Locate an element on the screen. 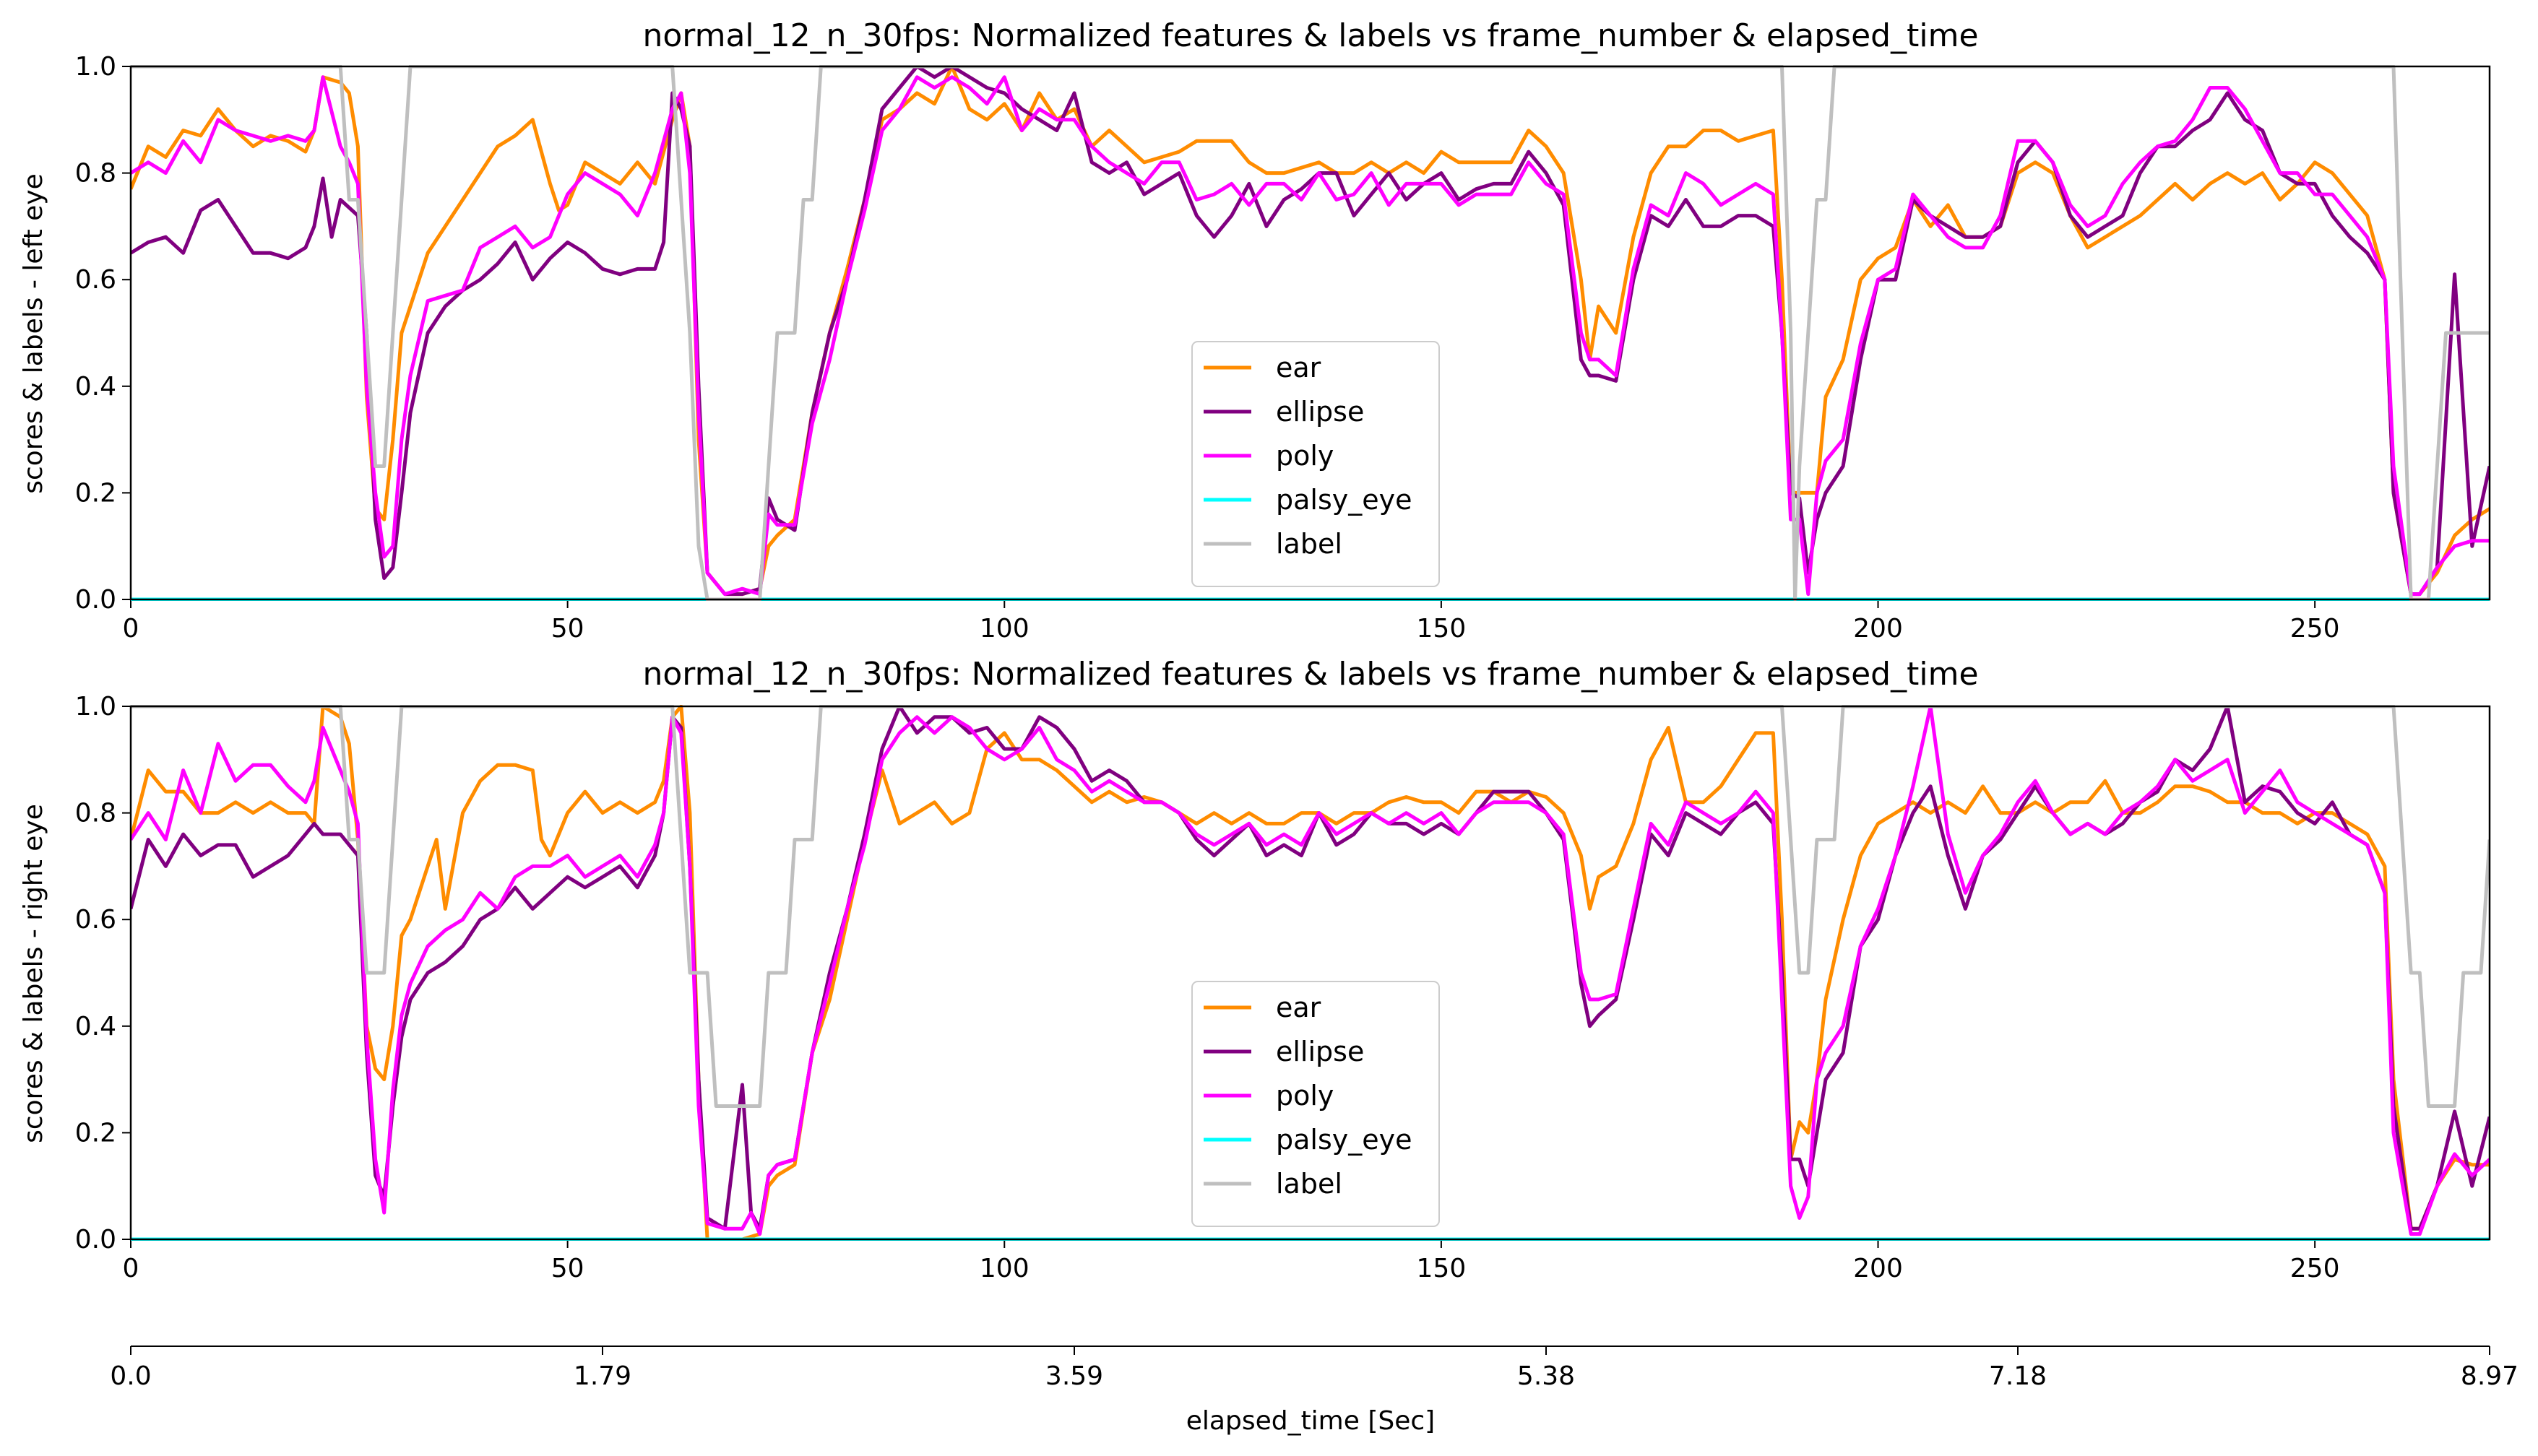 This screenshot has height=1456, width=2538. time-tick-label: 8.97 is located at coordinates (2489, 1376).